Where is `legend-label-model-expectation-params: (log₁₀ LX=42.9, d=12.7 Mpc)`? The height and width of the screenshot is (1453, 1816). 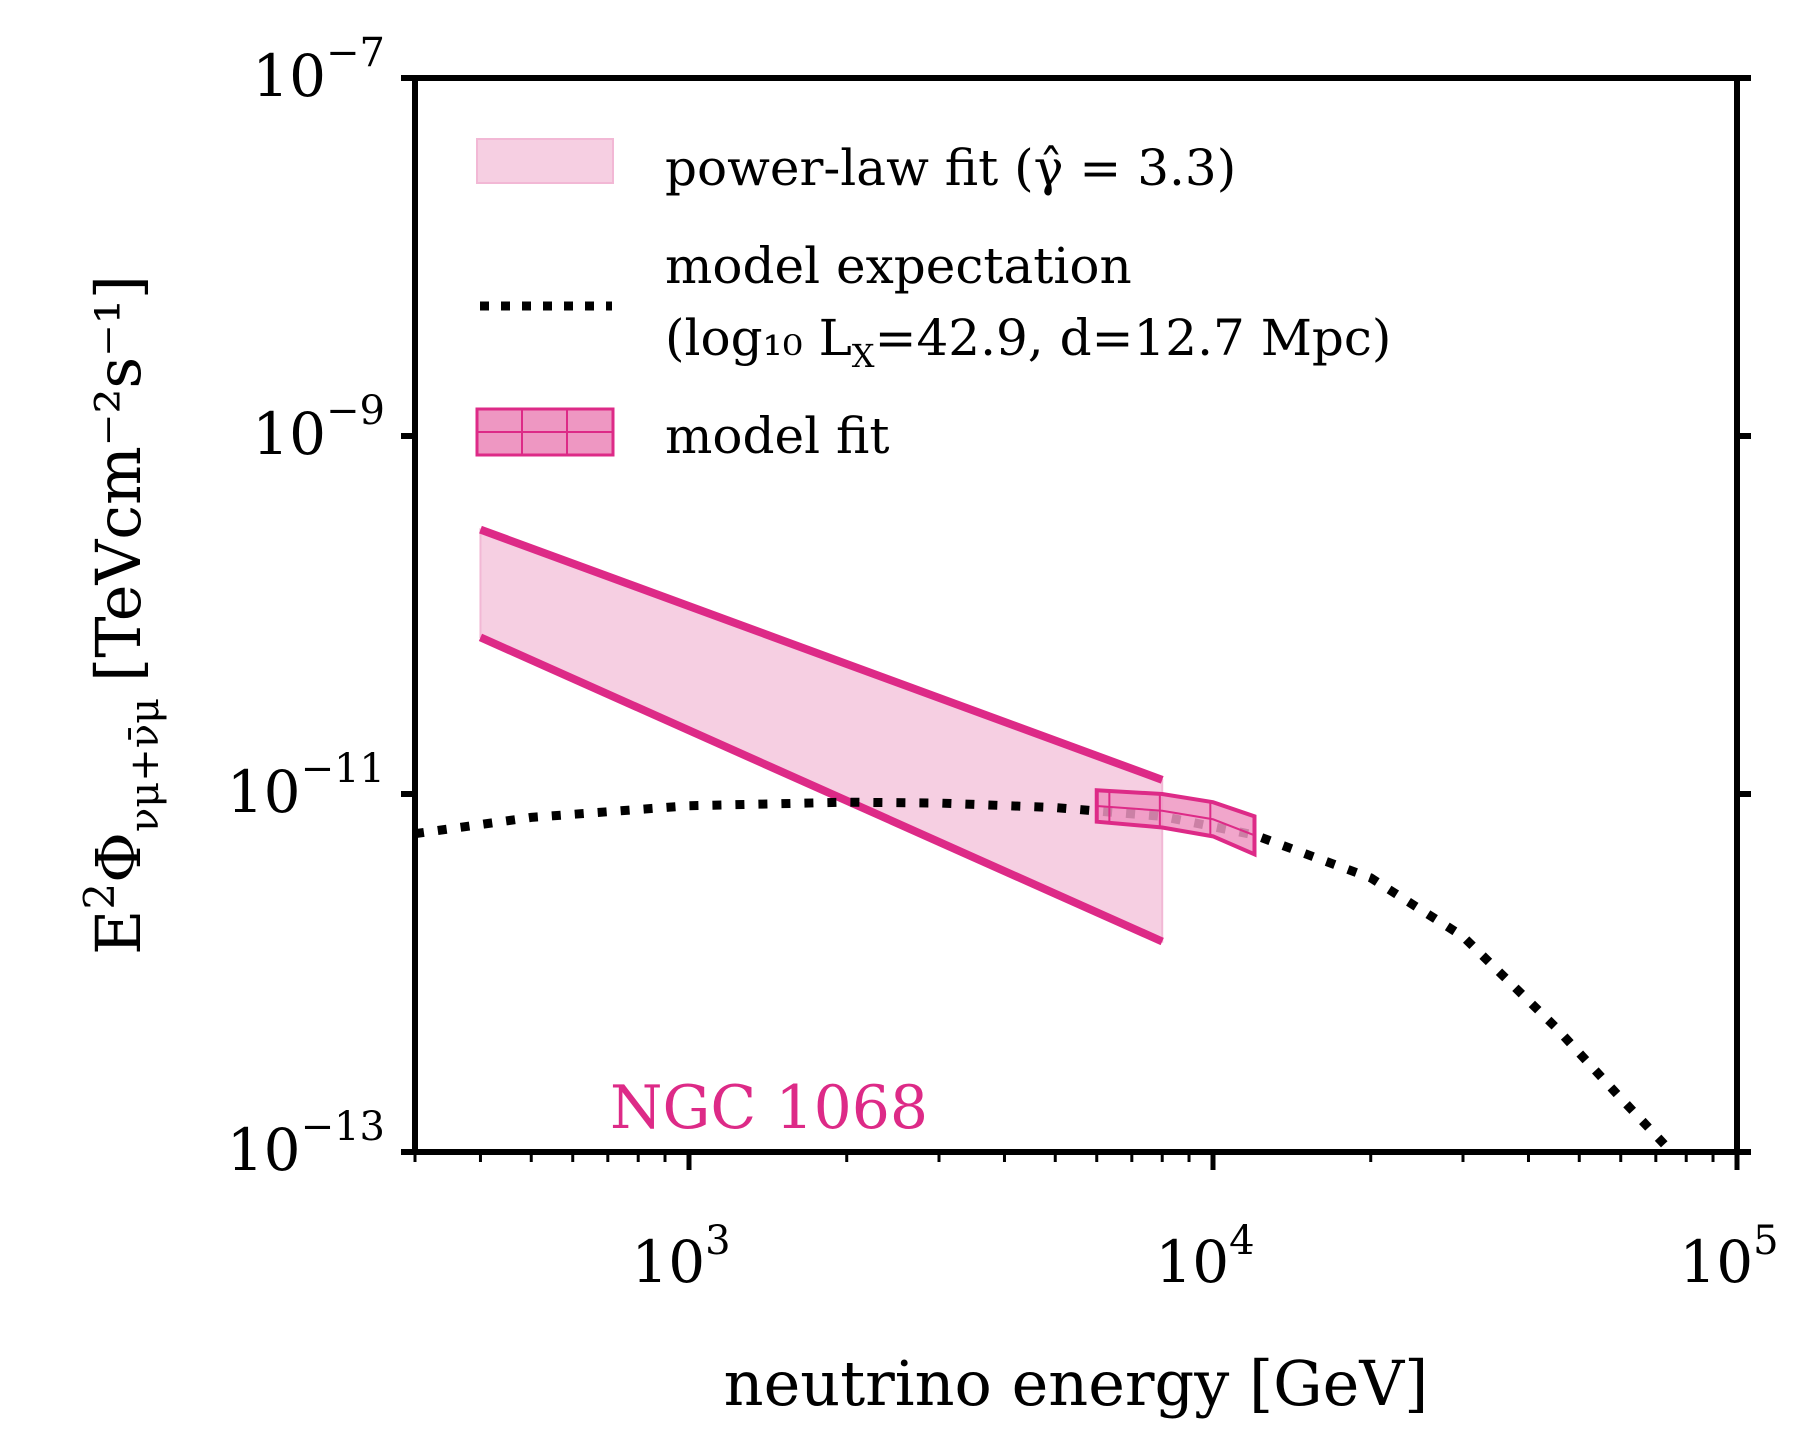 legend-label-model-expectation-params: (log₁₀ LX=42.9, d=12.7 Mpc) is located at coordinates (1028, 342).